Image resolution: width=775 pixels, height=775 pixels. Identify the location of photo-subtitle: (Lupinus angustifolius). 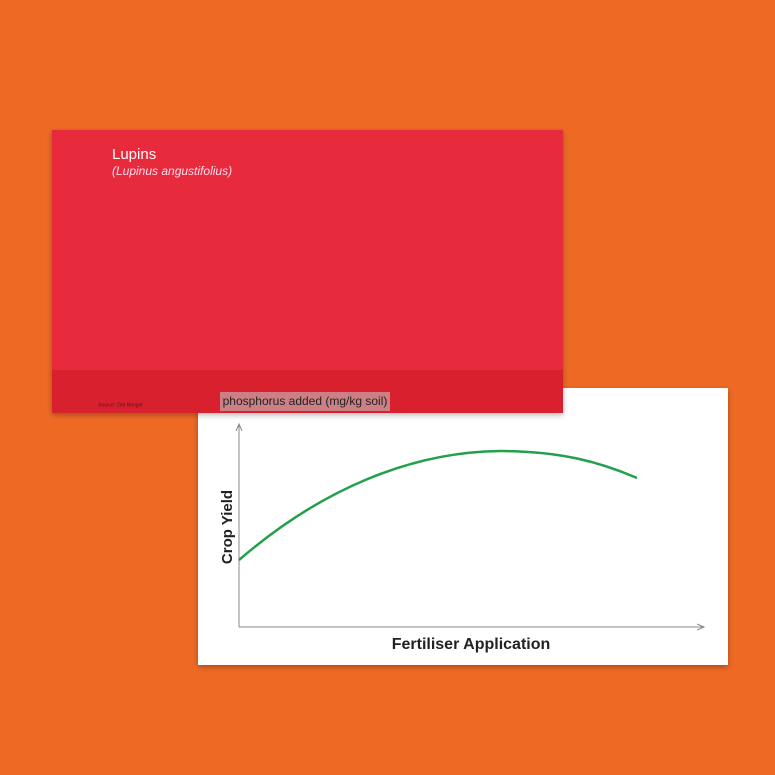
(172, 171).